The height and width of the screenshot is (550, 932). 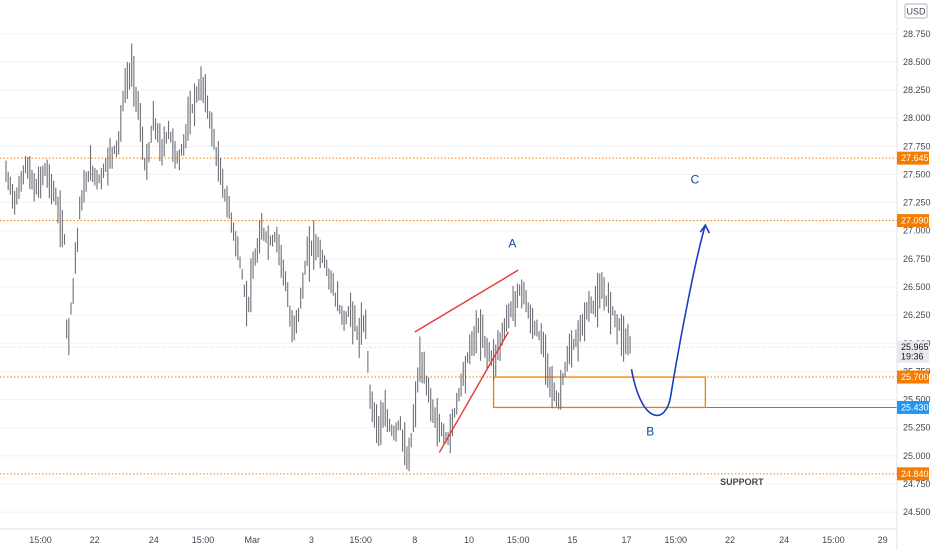 I want to click on annotation-label: SUPPORT, so click(x=742, y=482).